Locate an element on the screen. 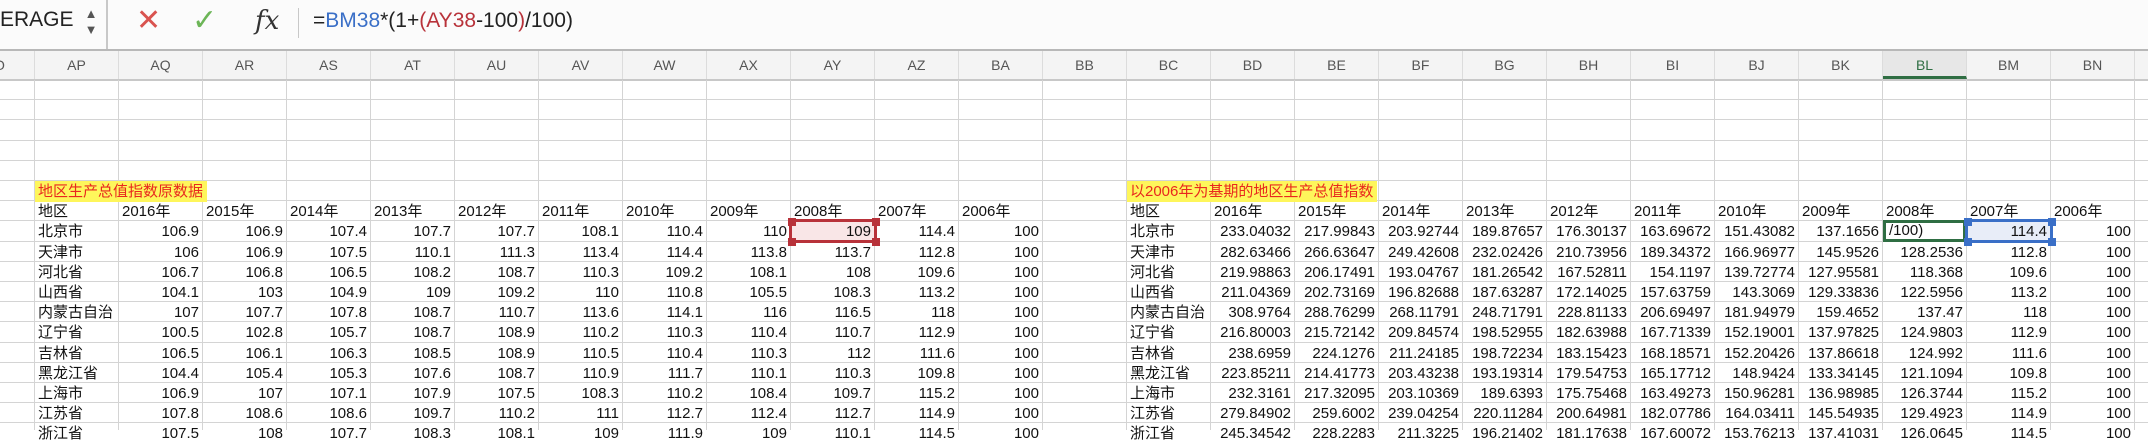  column-header-BD: BD is located at coordinates (1253, 65).